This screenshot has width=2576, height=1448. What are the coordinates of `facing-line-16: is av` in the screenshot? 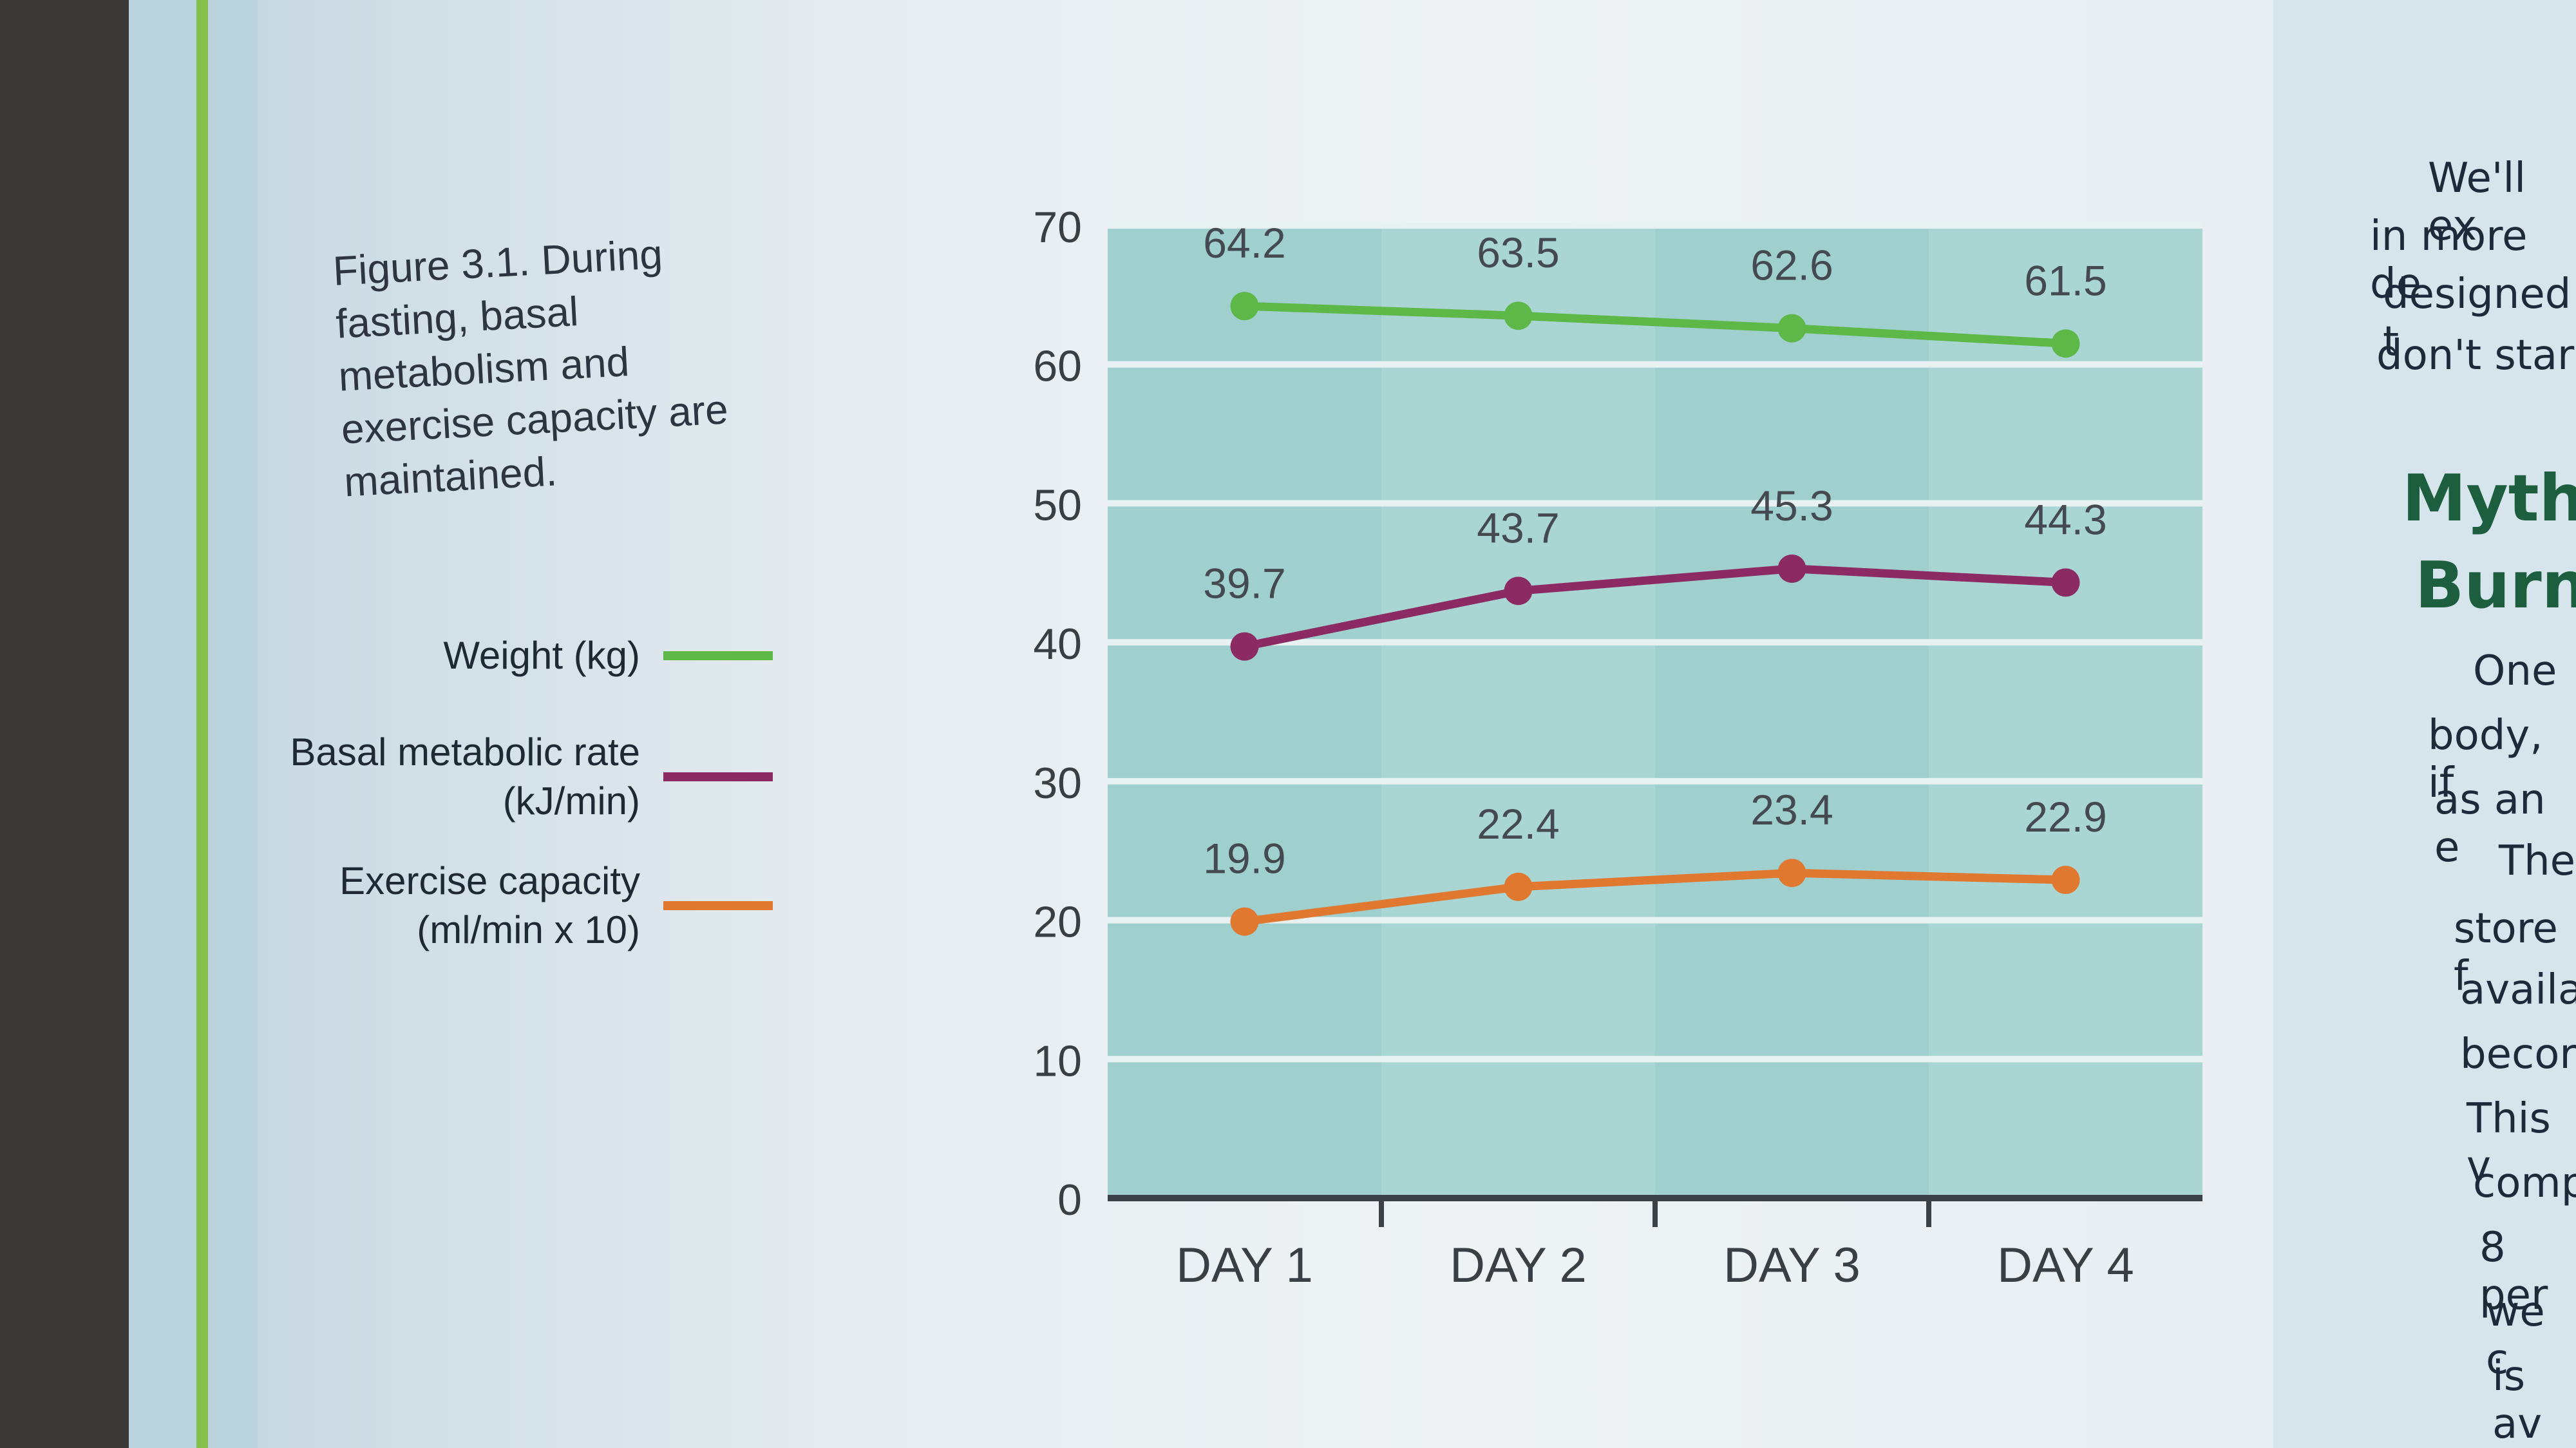 It's located at (2518, 1400).